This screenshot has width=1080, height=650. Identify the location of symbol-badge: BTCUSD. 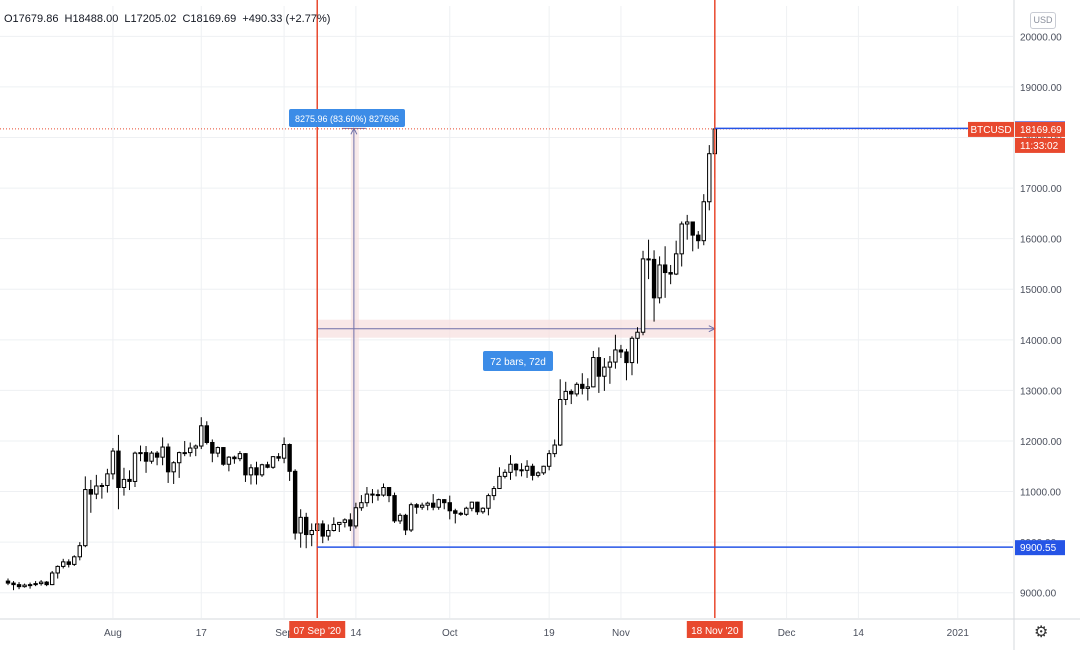
(991, 129).